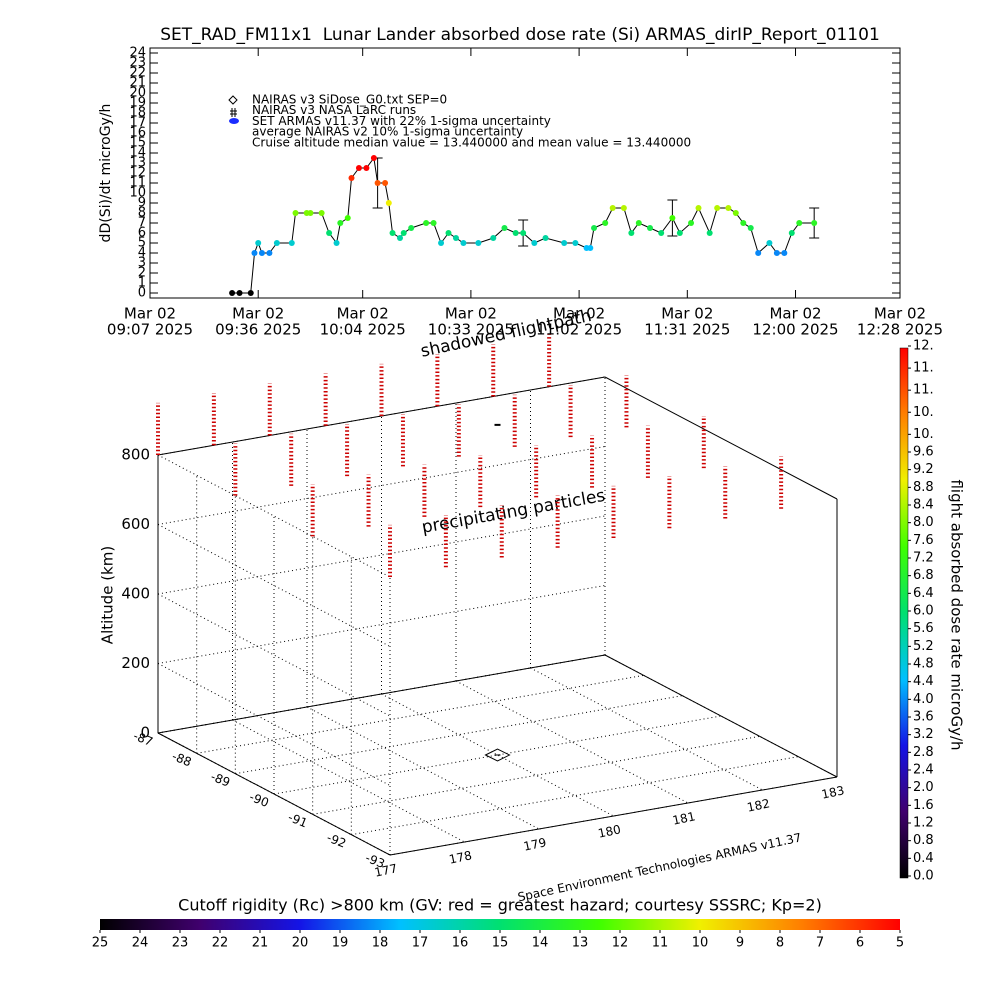 This screenshot has height=1000, width=1000. Describe the element at coordinates (142, 233) in the screenshot. I see `y-tick-label: 6` at that location.